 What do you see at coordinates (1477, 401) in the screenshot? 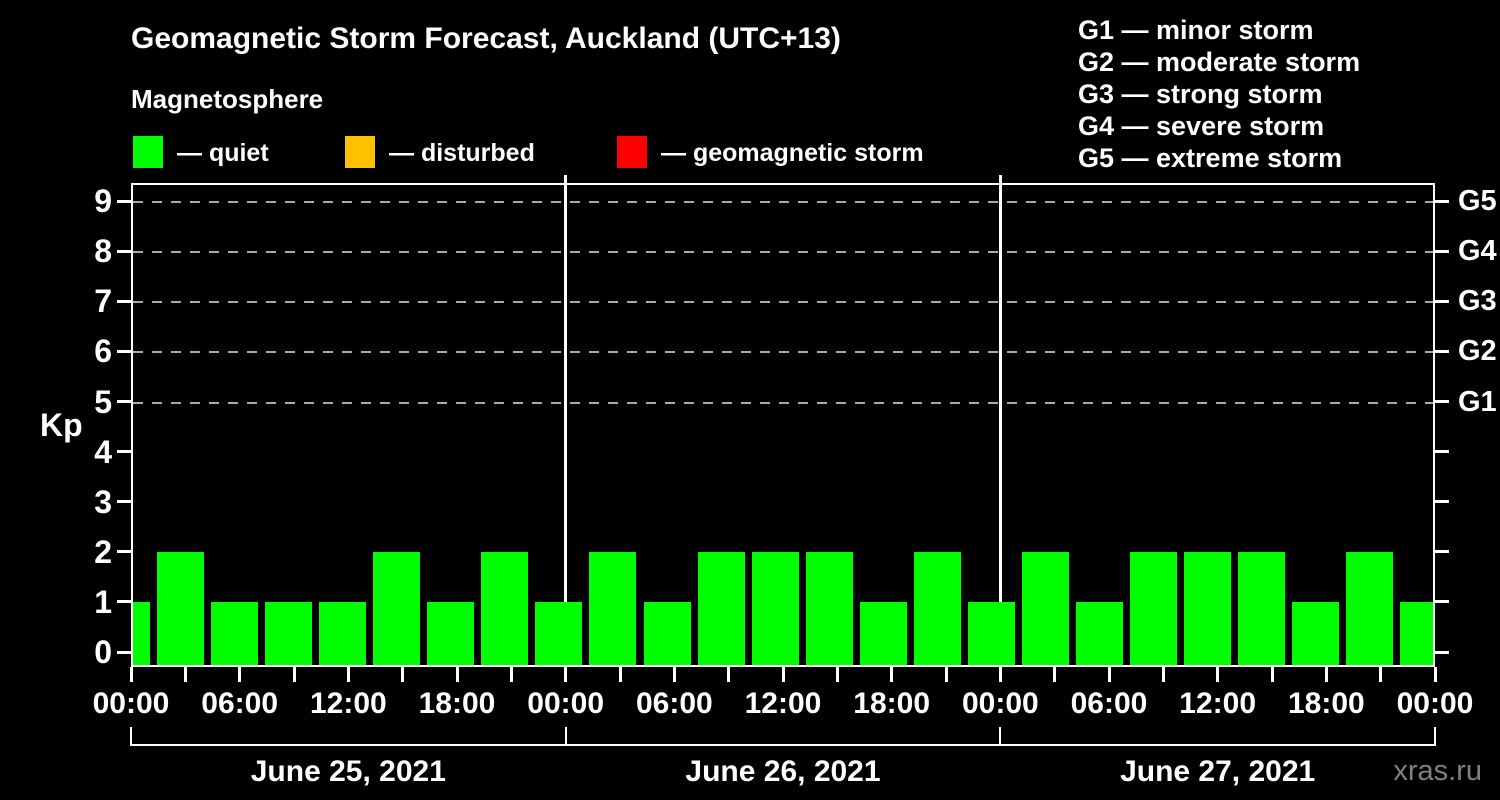
I see `g-level-label: G1` at bounding box center [1477, 401].